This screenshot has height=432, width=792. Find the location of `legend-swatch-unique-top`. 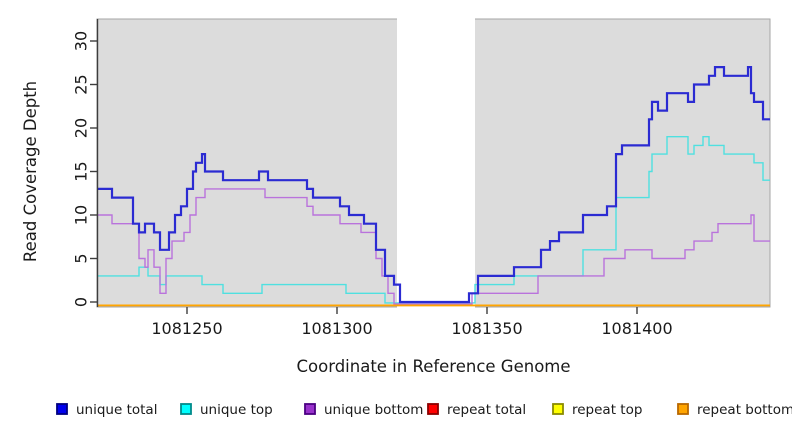

legend-swatch-unique-top is located at coordinates (186, 409).